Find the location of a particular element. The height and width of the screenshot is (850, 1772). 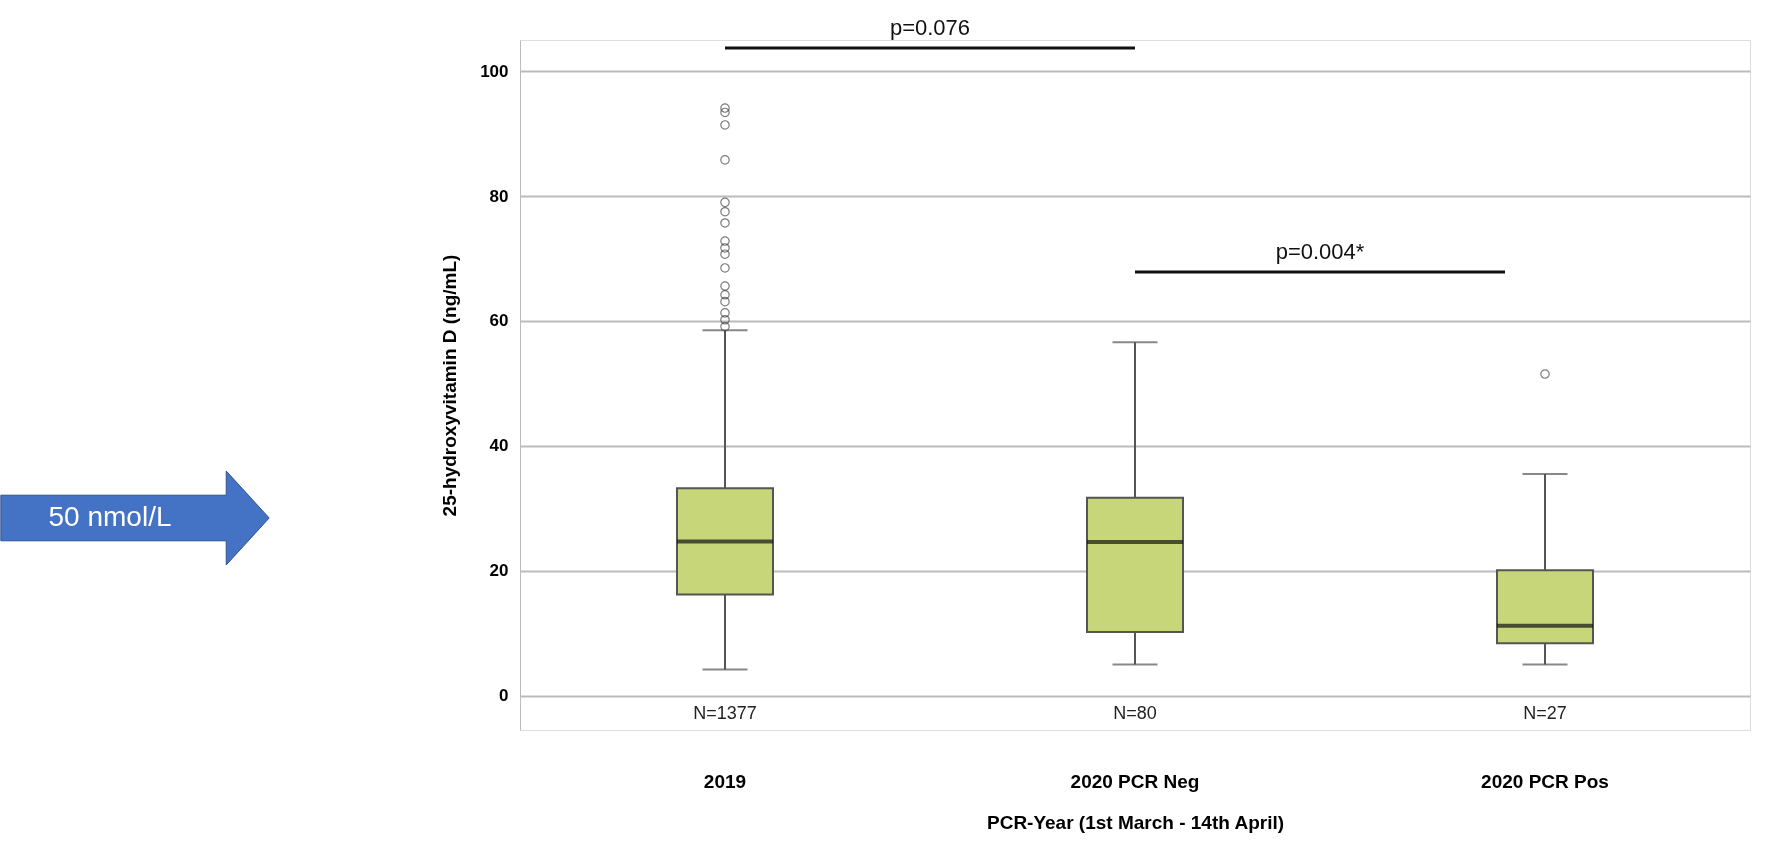

annotation: N=27 is located at coordinates (1545, 713).